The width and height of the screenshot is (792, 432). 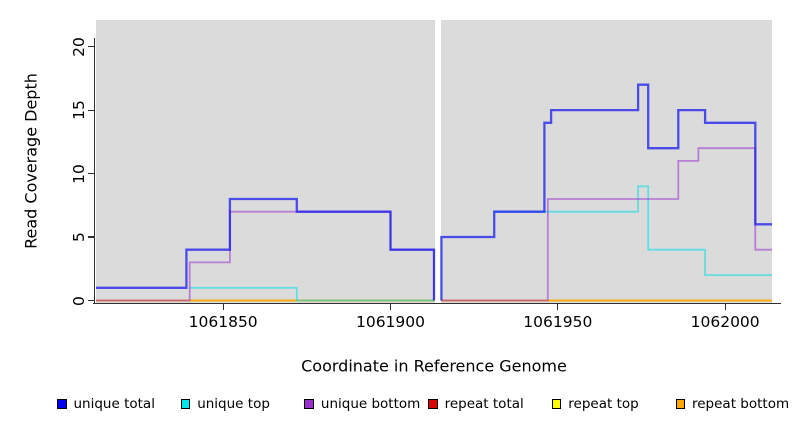 I want to click on legend-item-repeat-total: repeat total, so click(x=476, y=404).